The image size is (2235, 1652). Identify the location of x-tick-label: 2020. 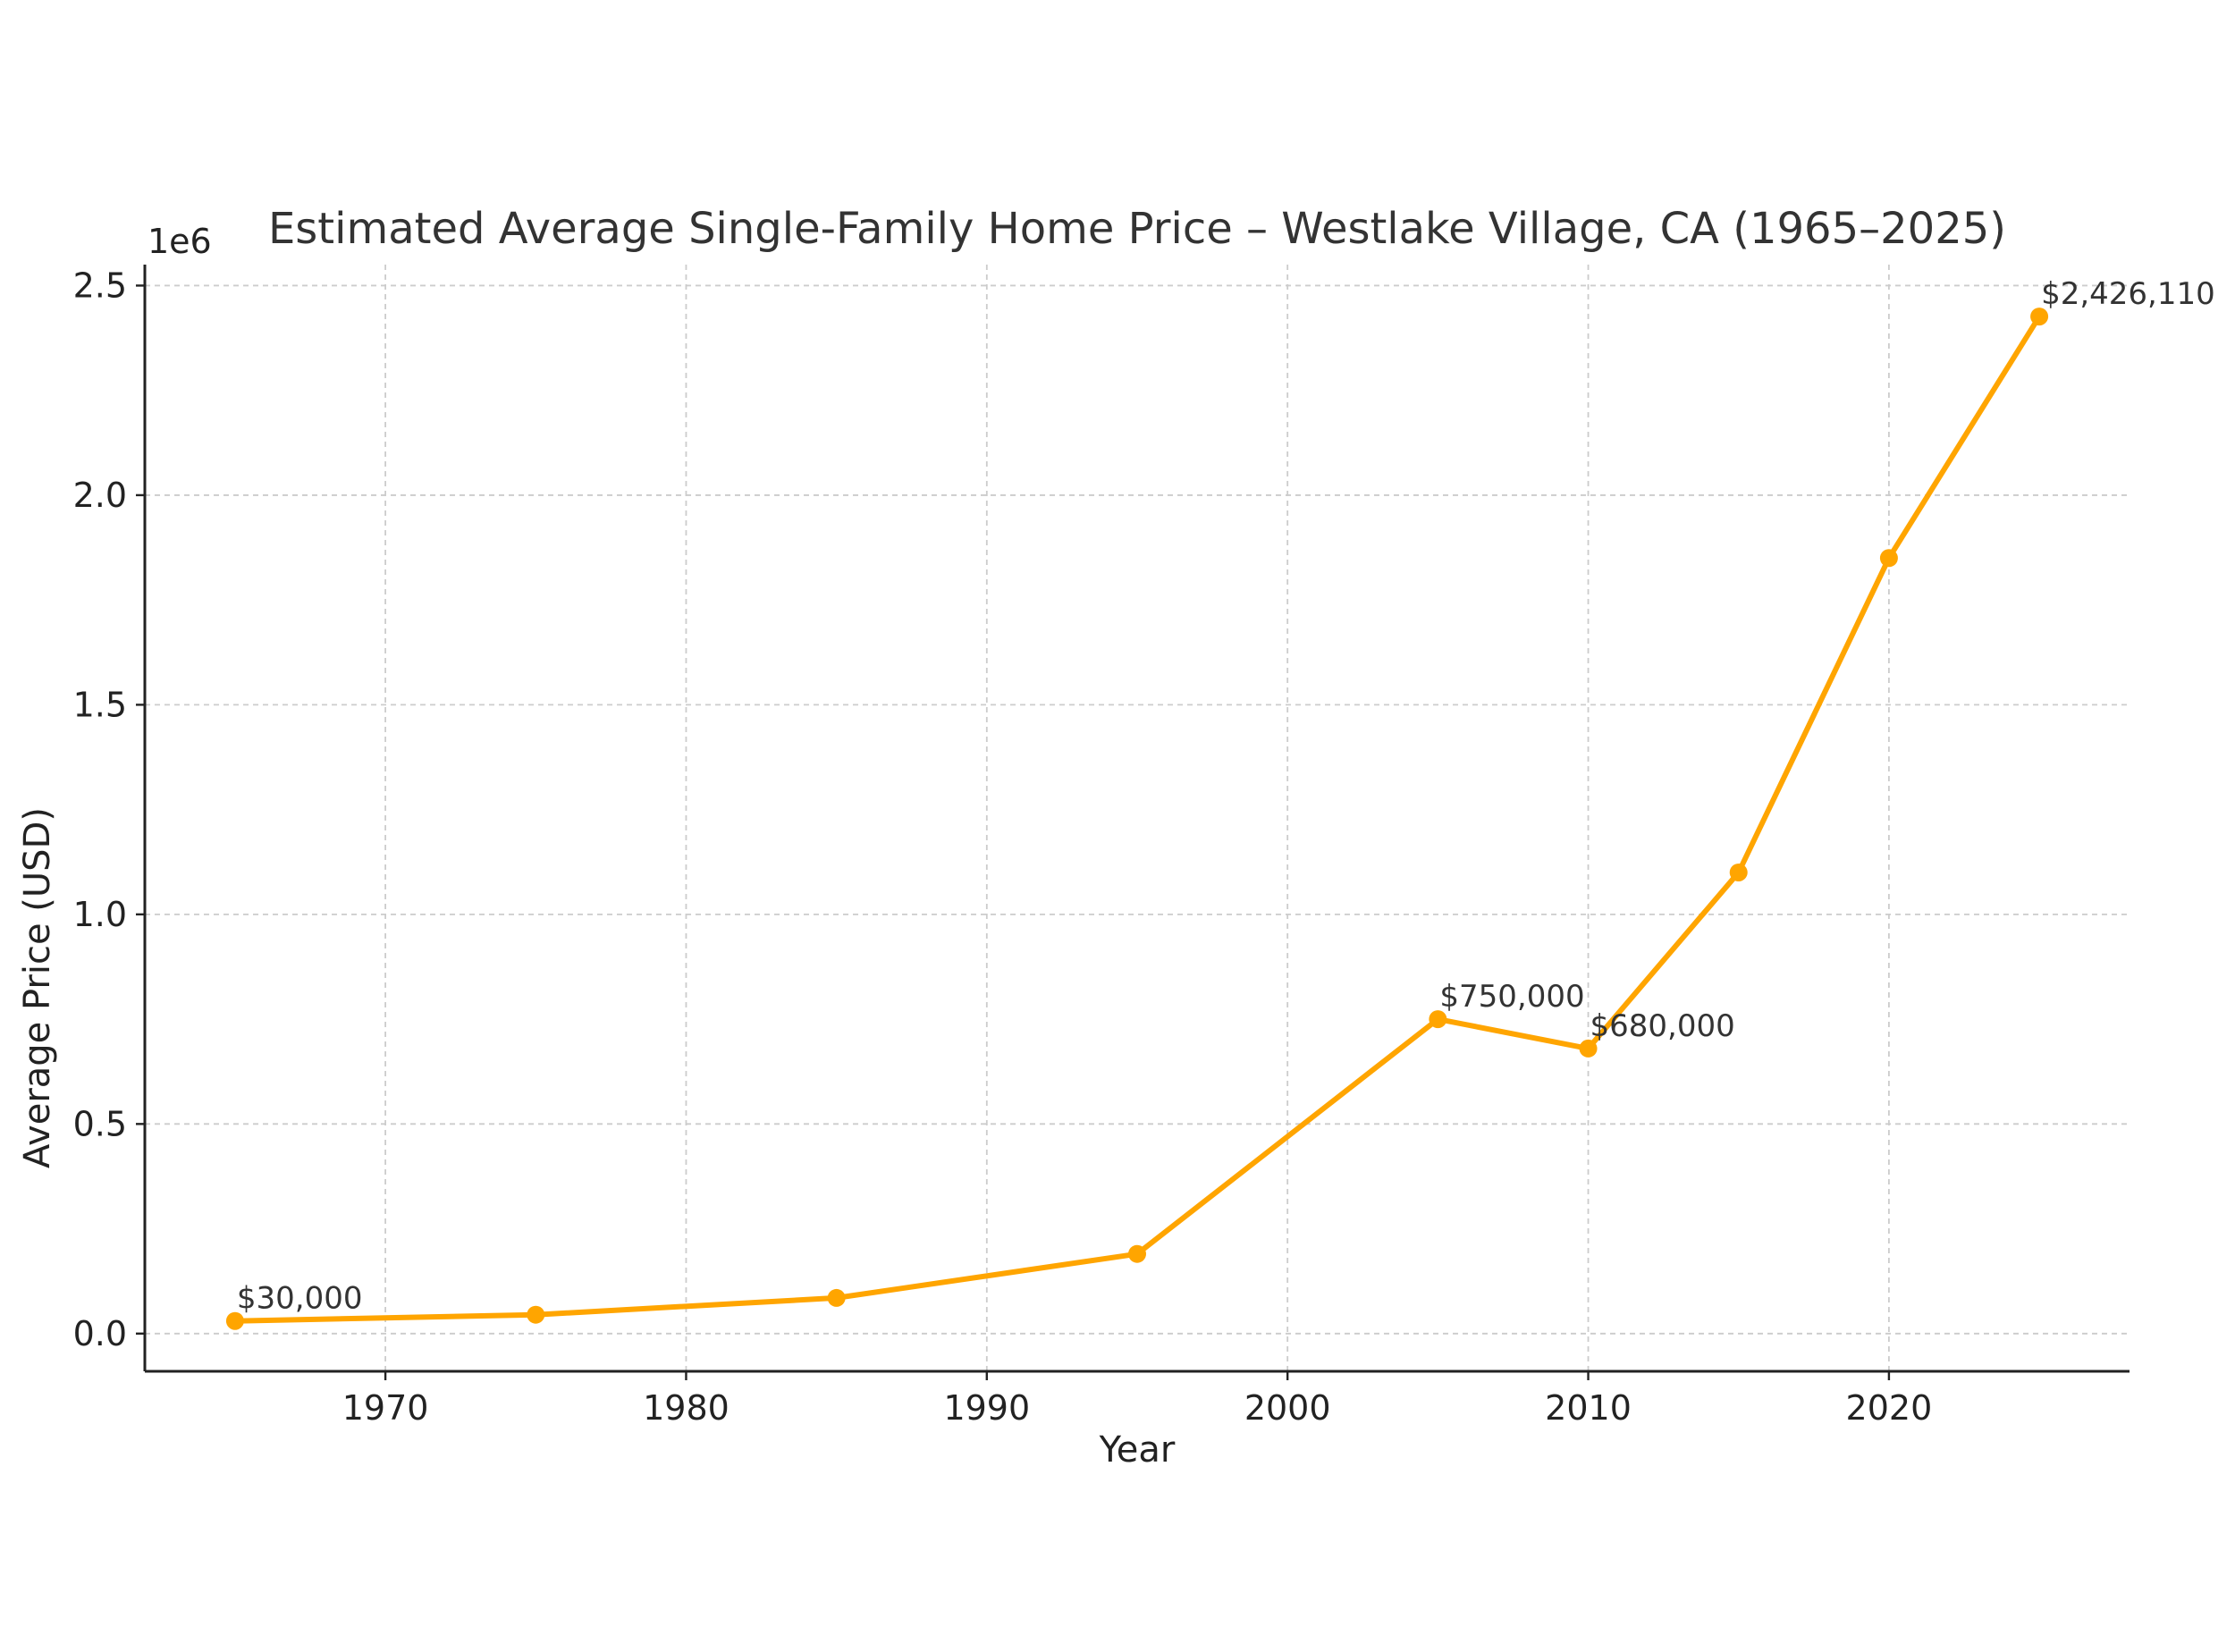
(1889, 1408).